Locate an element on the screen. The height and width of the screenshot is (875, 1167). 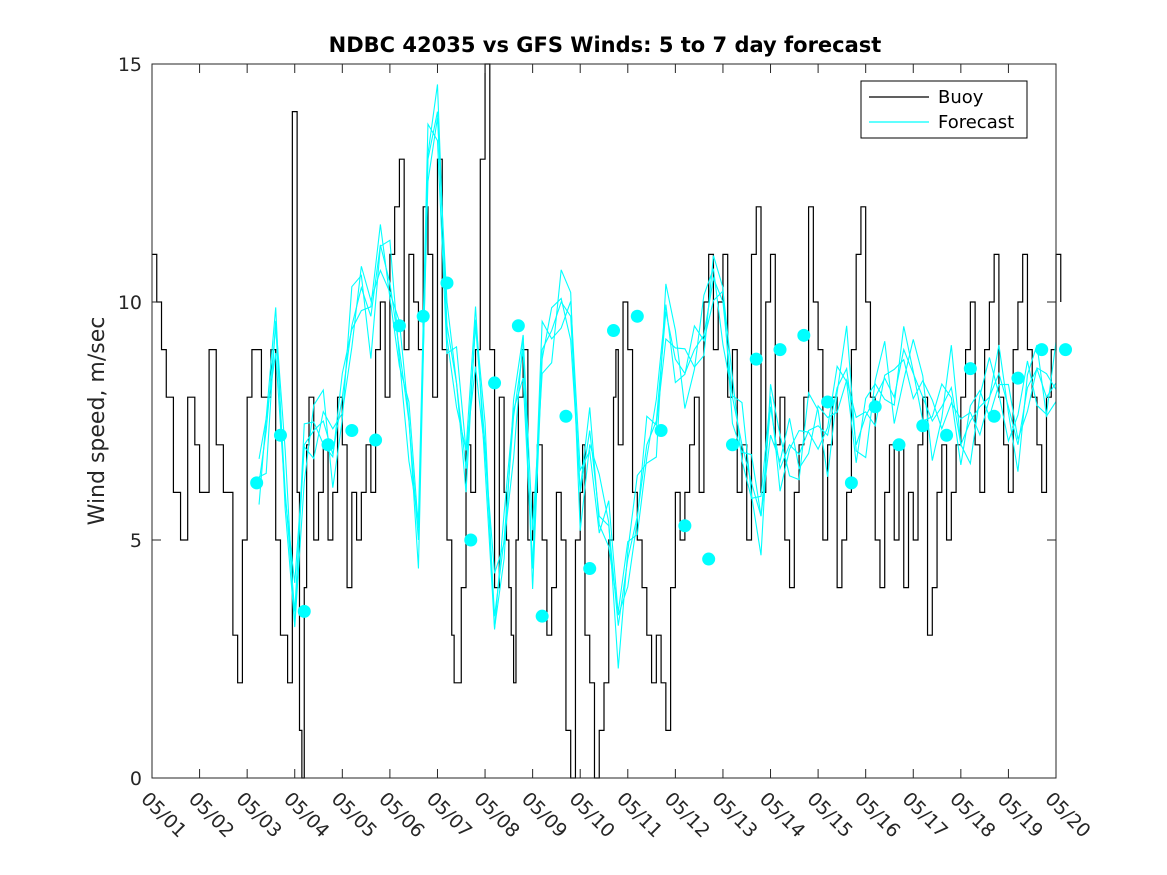
x-tick-label: 05/04 is located at coordinates (306, 815).